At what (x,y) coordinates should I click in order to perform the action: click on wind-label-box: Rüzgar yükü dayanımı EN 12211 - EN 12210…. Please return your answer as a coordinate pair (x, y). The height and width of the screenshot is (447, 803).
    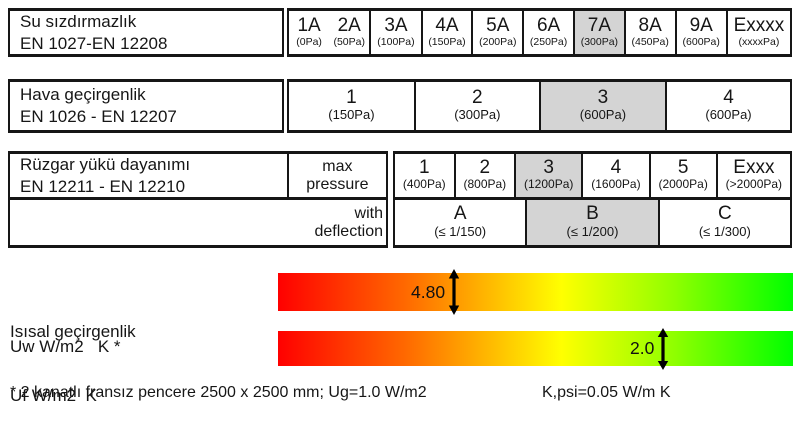
    Looking at the image, I should click on (198, 175).